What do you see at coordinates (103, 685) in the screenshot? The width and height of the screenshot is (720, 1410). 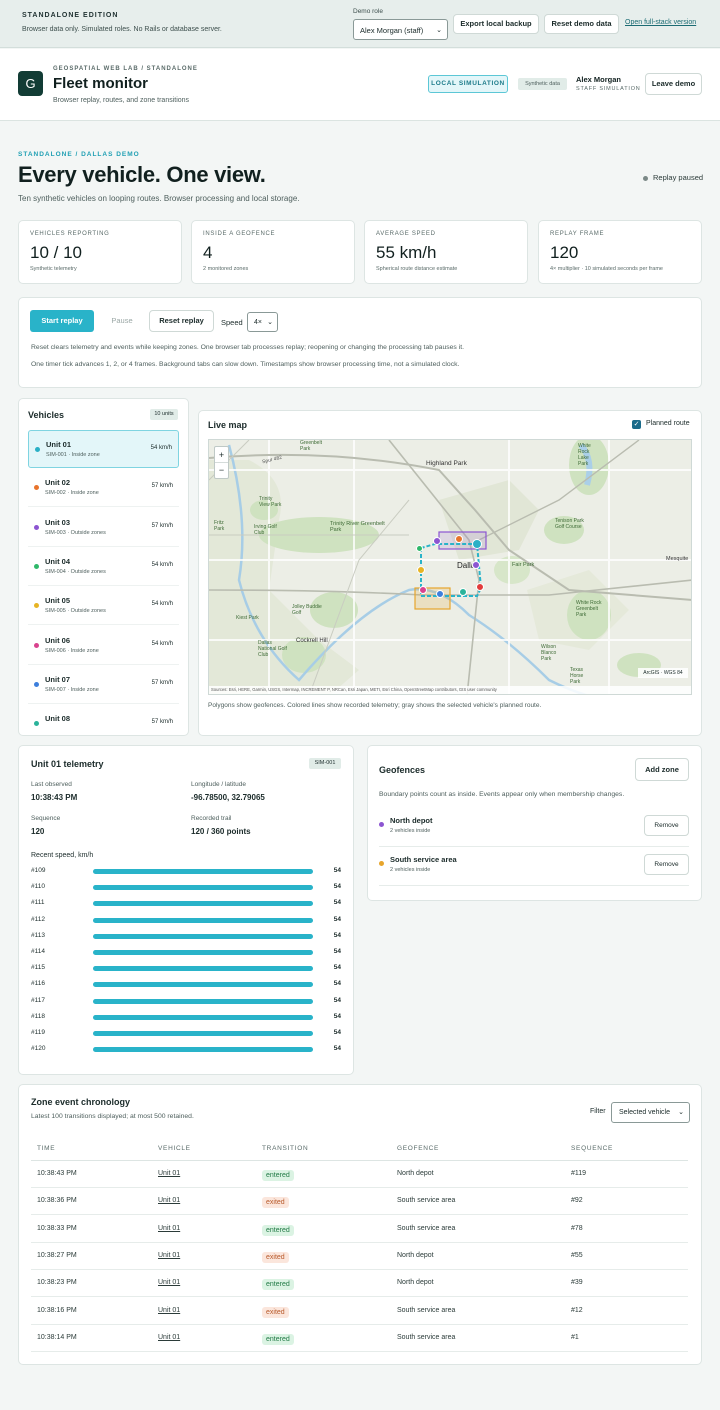 I see `vehicle-list-item: Unit 07 SIM-007 · Inside zone 57 km/h` at bounding box center [103, 685].